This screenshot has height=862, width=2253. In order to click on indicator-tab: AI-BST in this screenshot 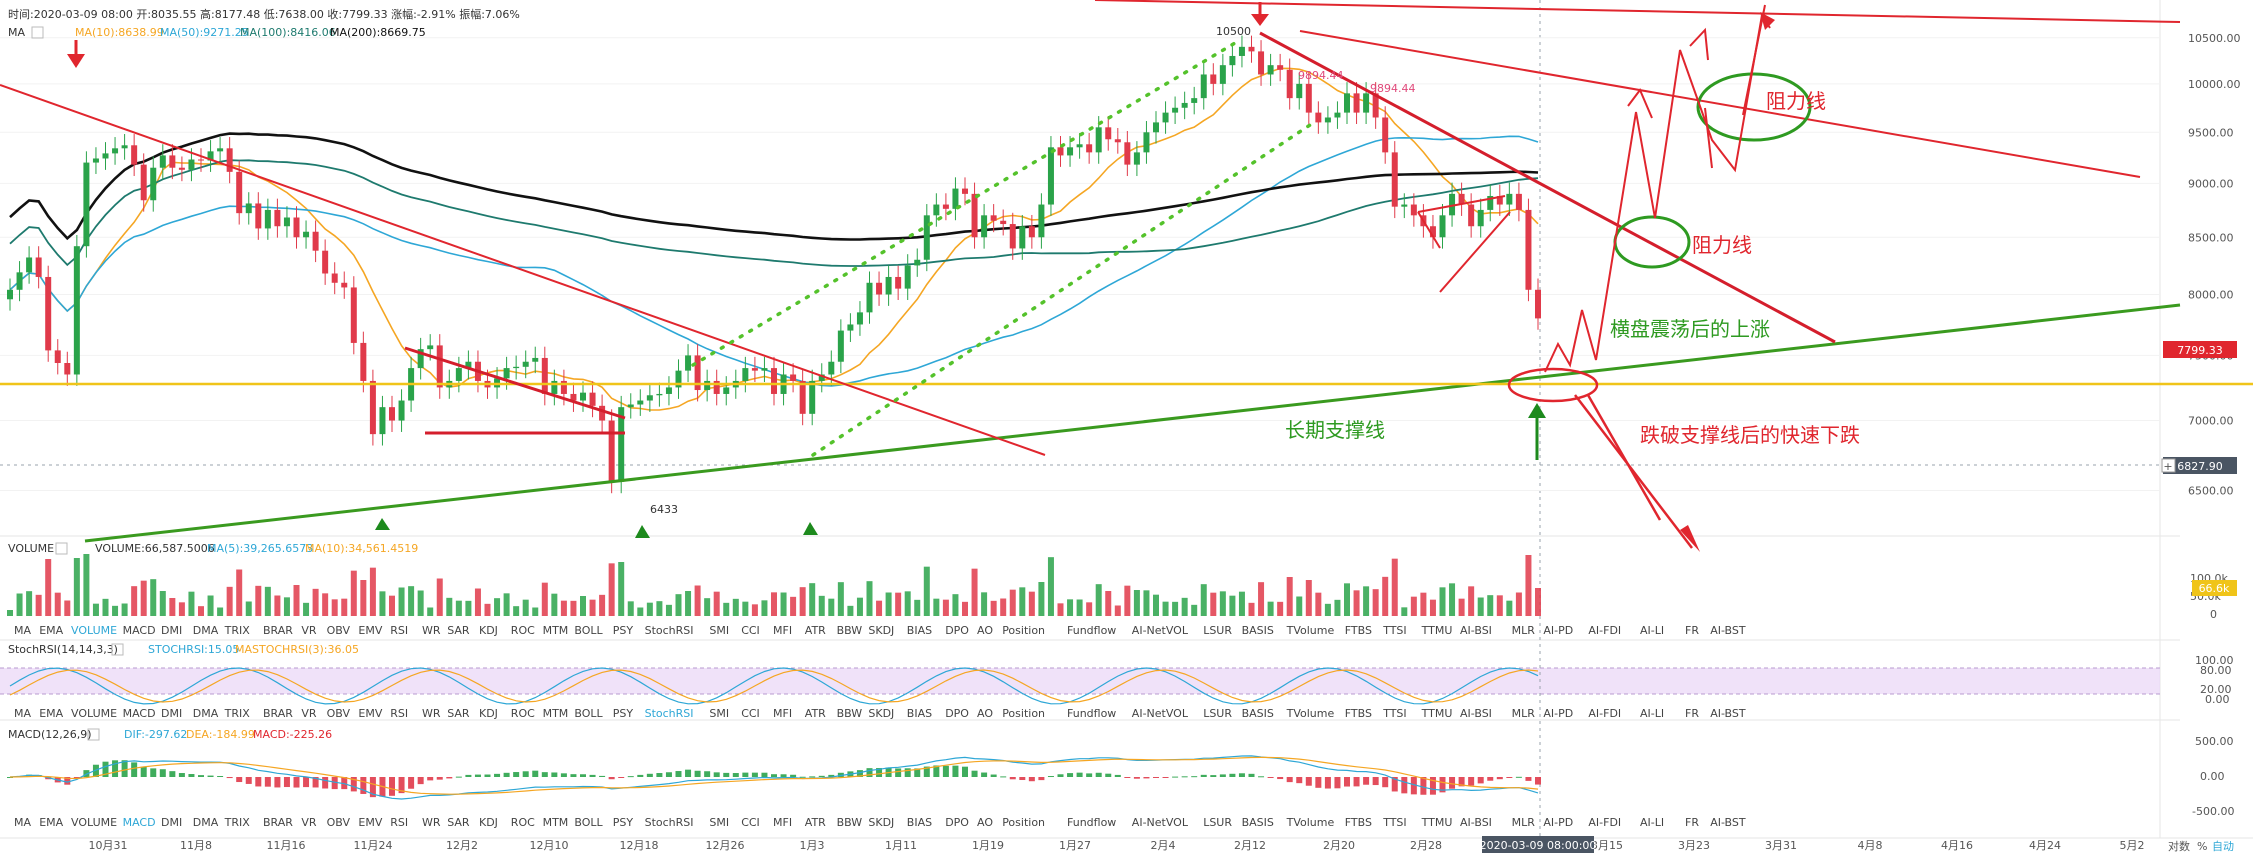, I will do `click(1728, 713)`.